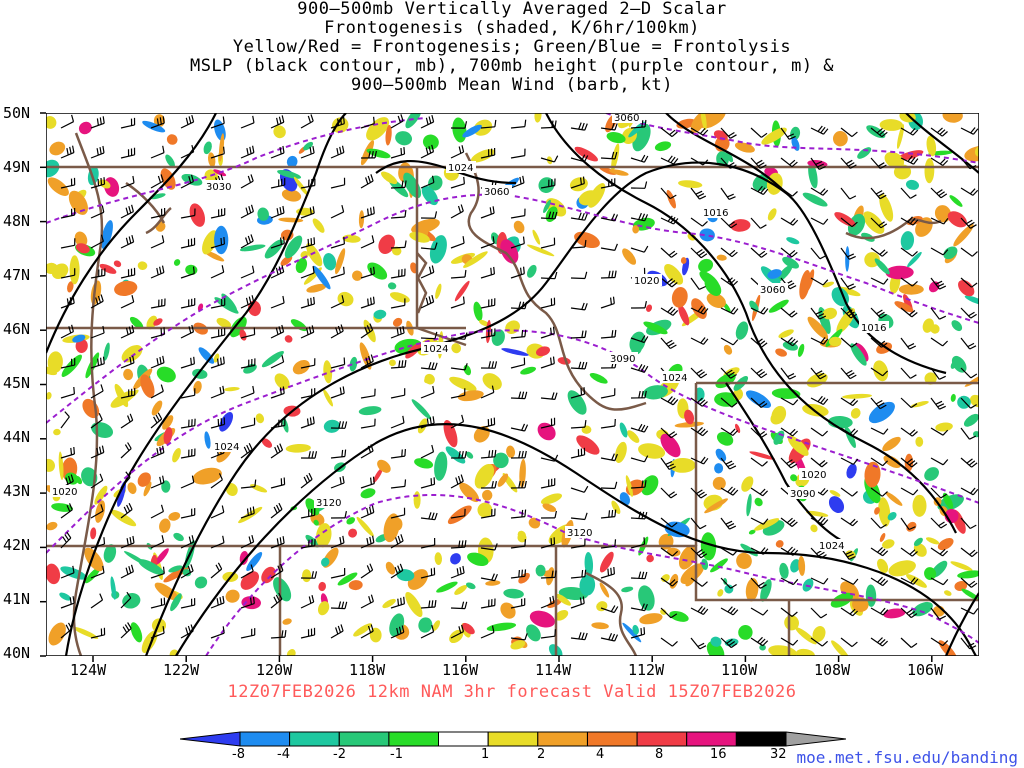 Image resolution: width=1024 pixels, height=768 pixels. I want to click on colorbar, so click(513, 739).